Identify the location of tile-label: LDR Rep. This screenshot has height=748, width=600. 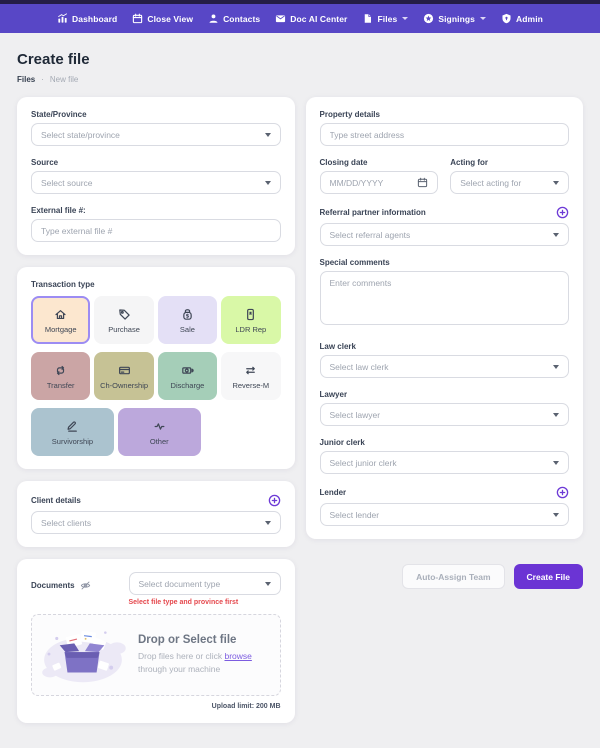
(251, 329).